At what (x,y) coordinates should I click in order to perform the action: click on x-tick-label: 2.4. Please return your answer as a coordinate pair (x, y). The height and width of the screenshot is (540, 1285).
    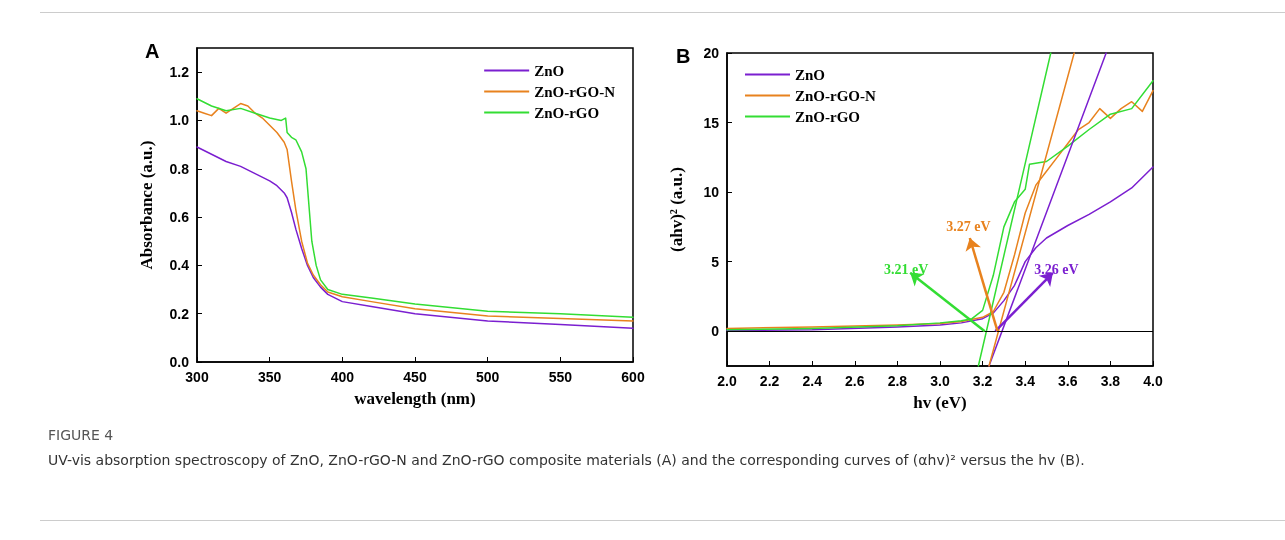
    Looking at the image, I should click on (812, 381).